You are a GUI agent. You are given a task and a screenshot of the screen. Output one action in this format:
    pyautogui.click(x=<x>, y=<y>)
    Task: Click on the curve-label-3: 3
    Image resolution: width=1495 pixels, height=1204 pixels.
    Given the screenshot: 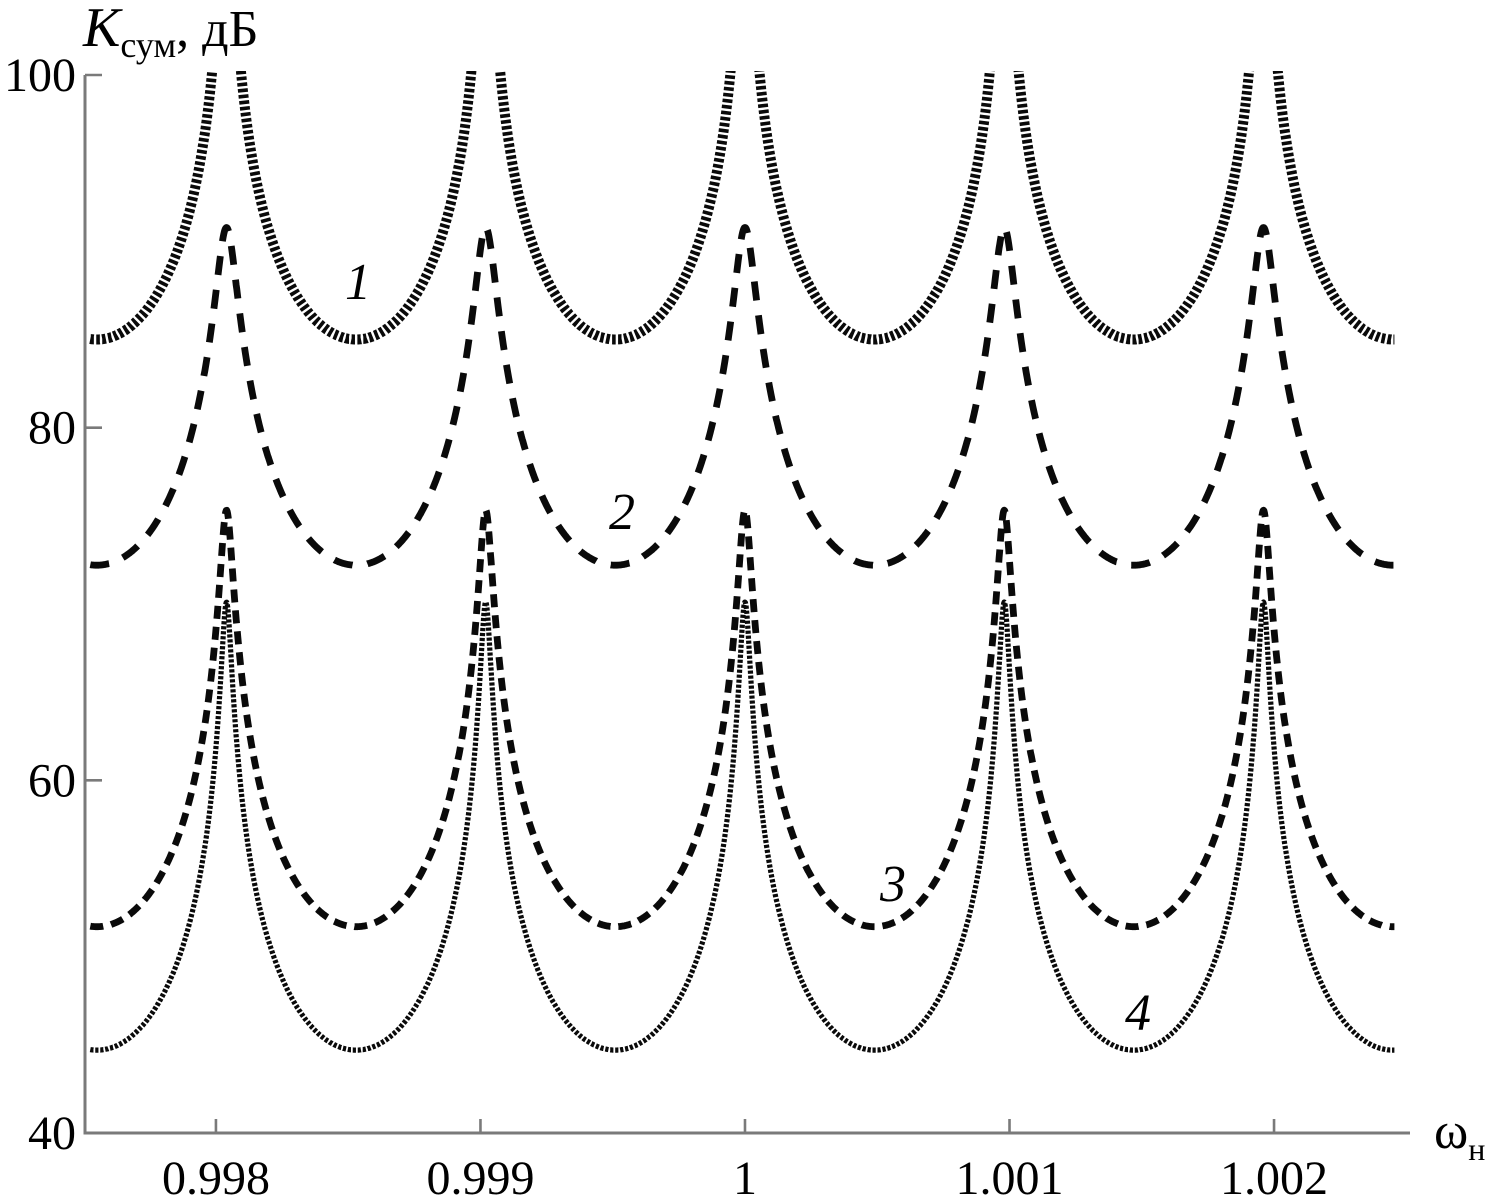 What is the action you would take?
    pyautogui.click(x=892, y=884)
    